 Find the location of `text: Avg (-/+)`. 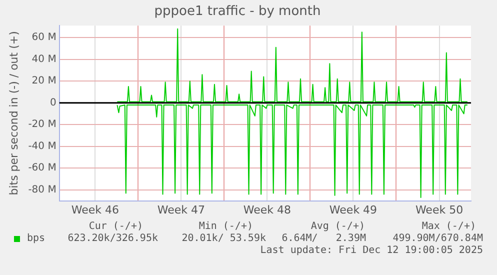

text: Avg (-/+) is located at coordinates (337, 227).